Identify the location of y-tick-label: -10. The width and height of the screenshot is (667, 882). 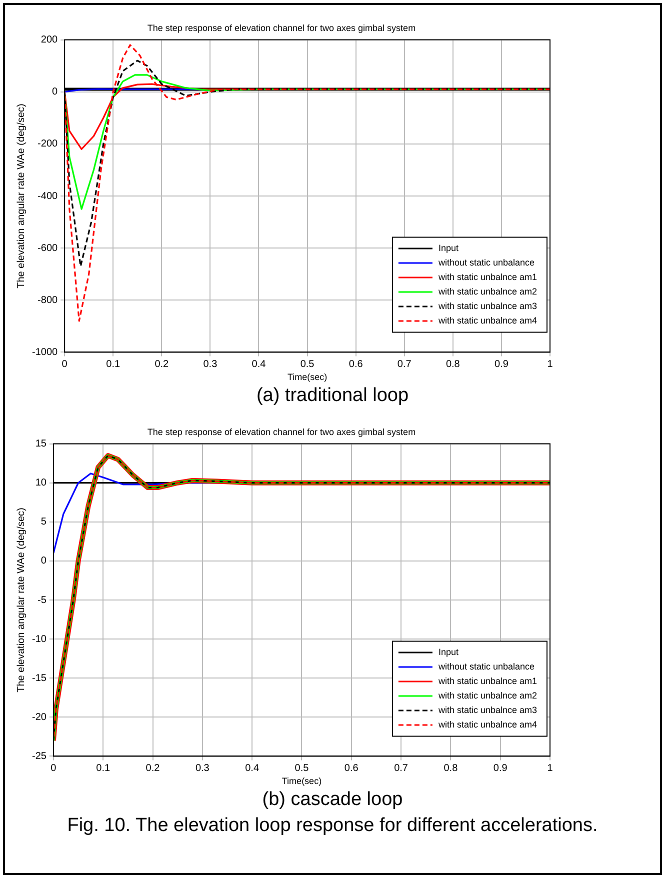
(39, 639).